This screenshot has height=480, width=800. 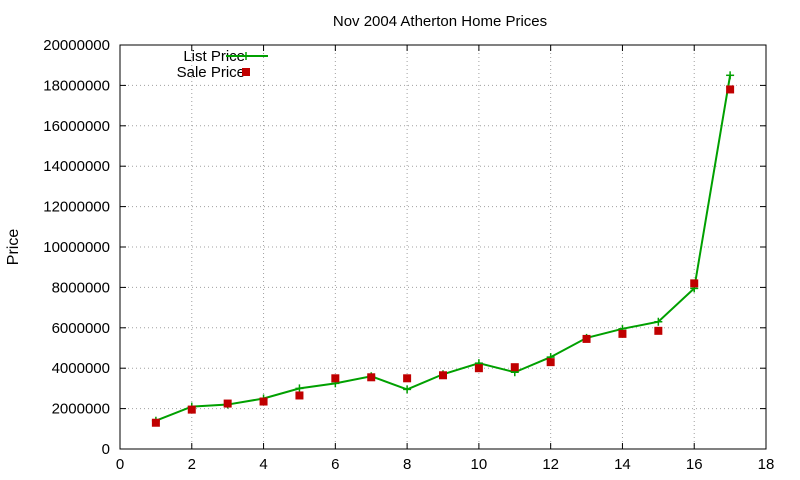 What do you see at coordinates (211, 72) in the screenshot?
I see `legend-label: Sale Price` at bounding box center [211, 72].